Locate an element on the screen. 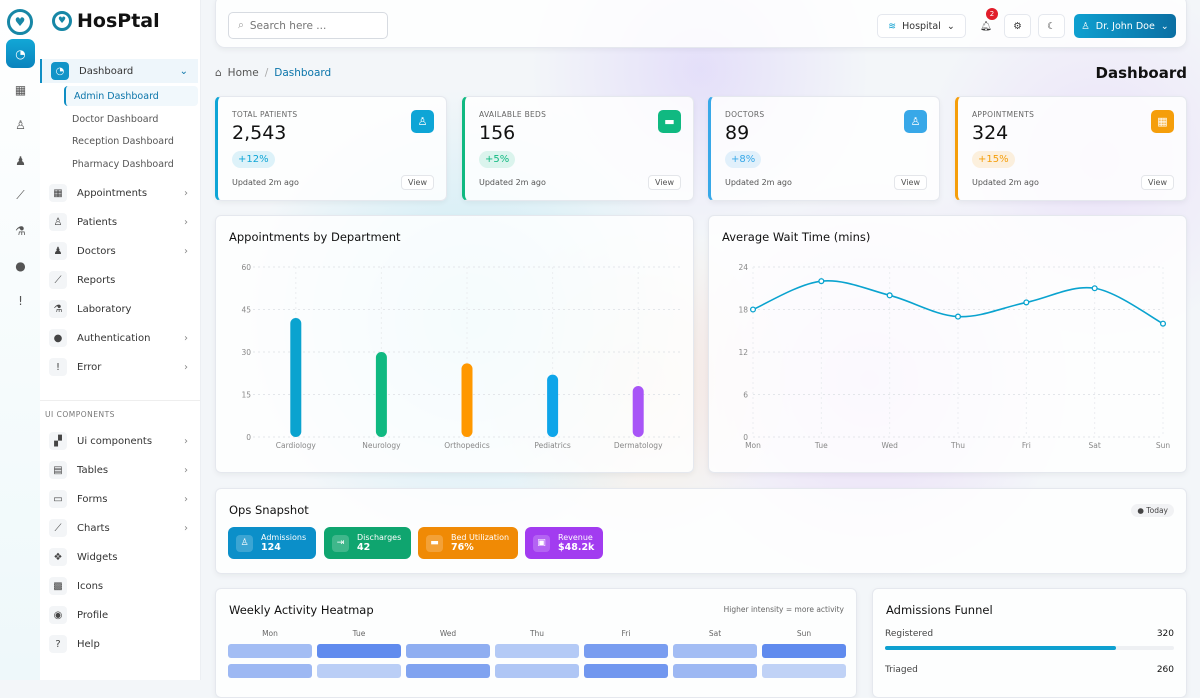  chip-label: Bed Utilization is located at coordinates (480, 537).